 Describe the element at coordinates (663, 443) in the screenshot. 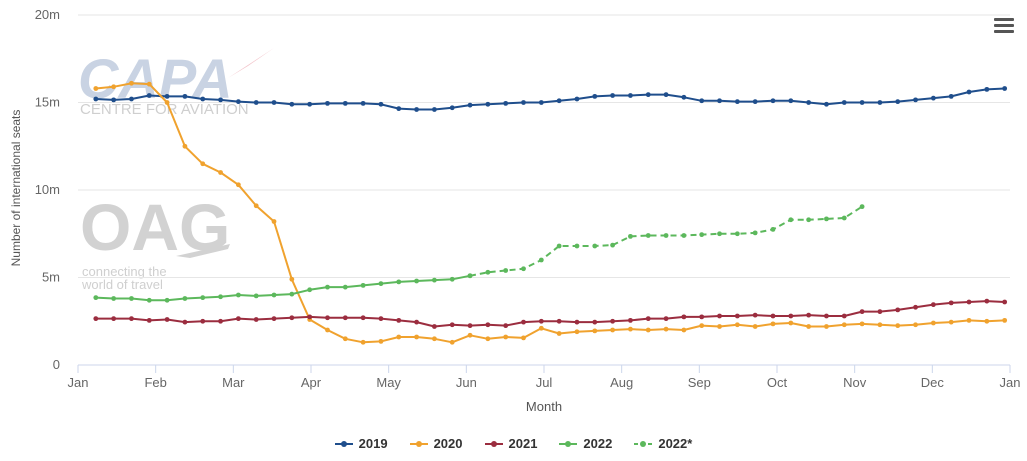

I see `legend-item-2022-projected: 2022*` at that location.